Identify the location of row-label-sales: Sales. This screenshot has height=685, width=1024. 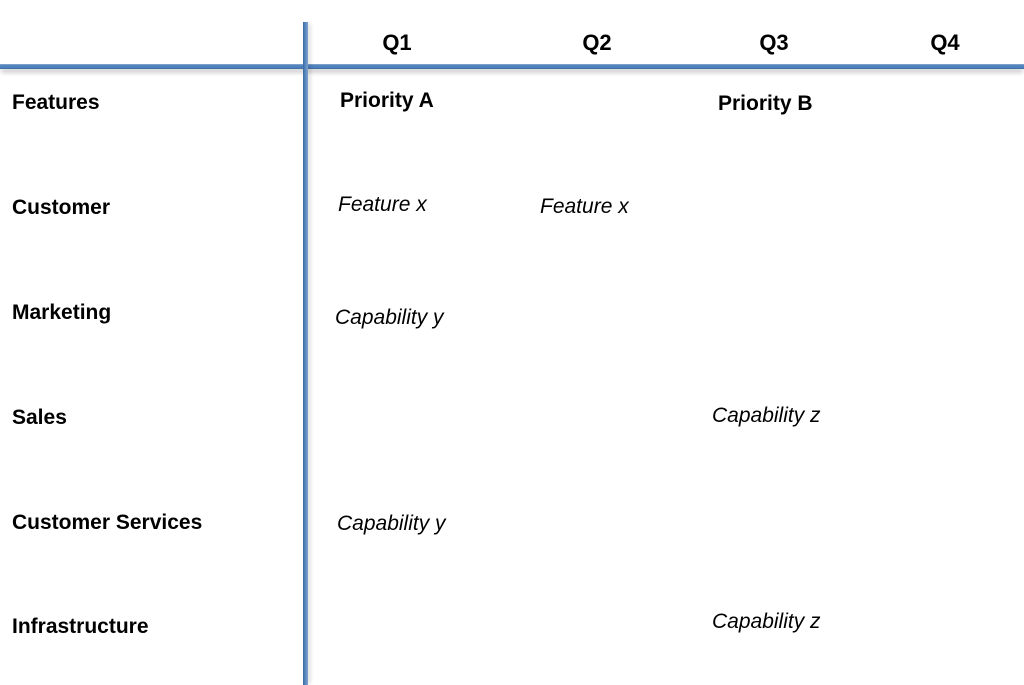
(39, 417).